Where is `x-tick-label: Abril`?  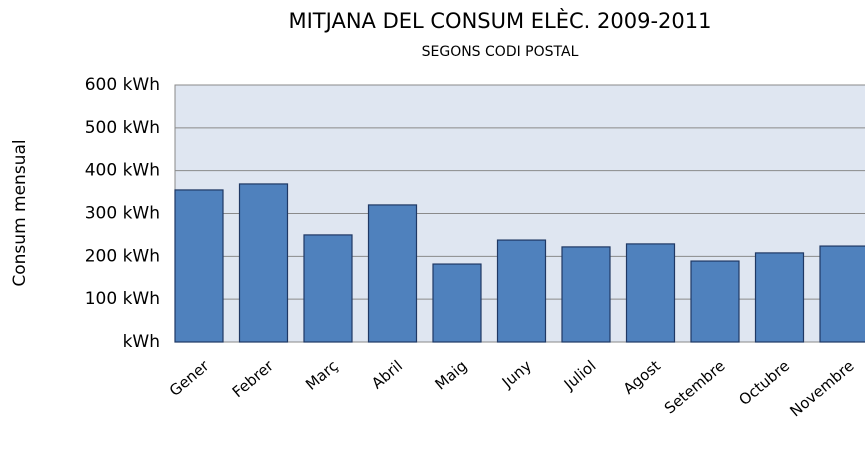 x-tick-label: Abril is located at coordinates (387, 375).